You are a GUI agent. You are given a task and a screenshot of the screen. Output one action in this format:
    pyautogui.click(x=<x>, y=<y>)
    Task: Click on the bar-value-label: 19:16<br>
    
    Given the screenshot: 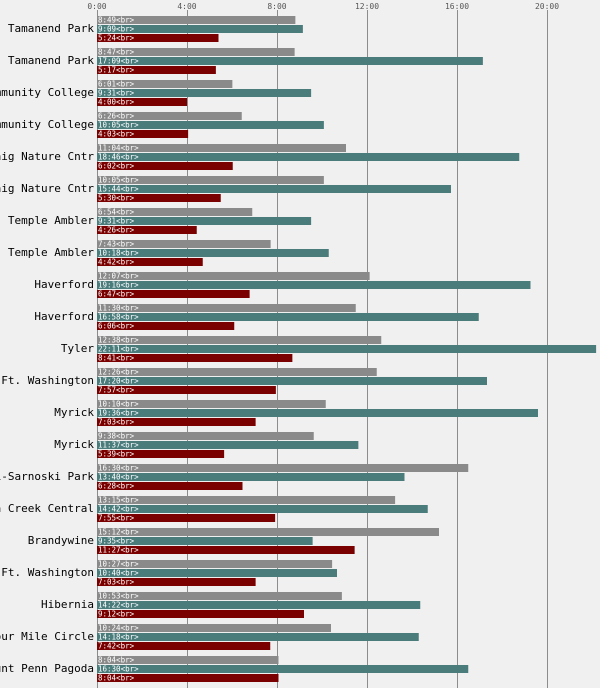 What is the action you would take?
    pyautogui.click(x=118, y=285)
    